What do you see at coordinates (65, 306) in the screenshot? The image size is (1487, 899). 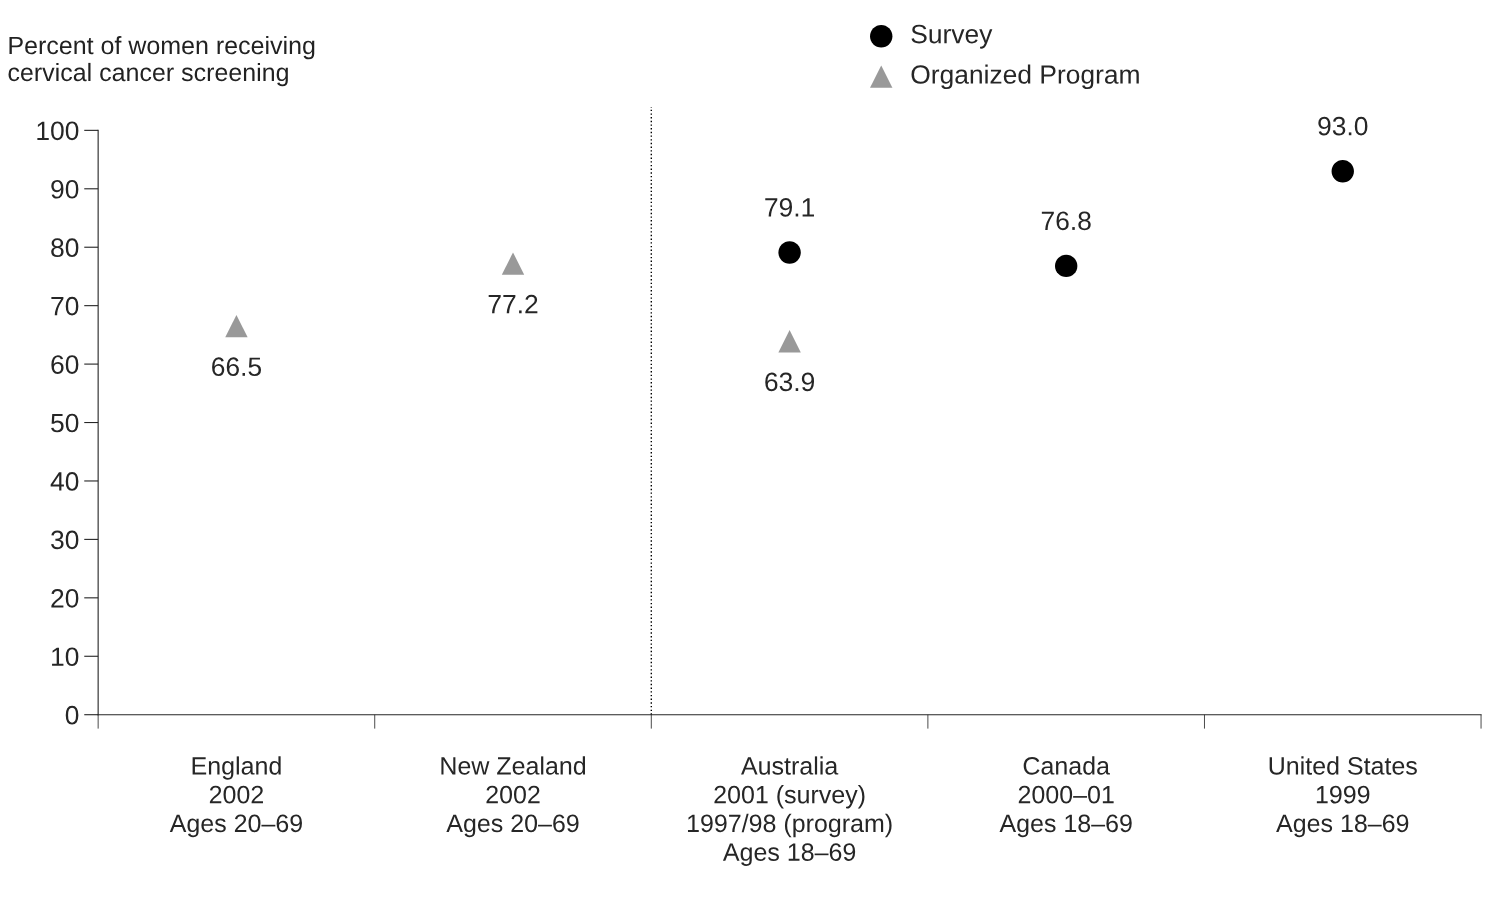 I see `y-tick-label: 70` at bounding box center [65, 306].